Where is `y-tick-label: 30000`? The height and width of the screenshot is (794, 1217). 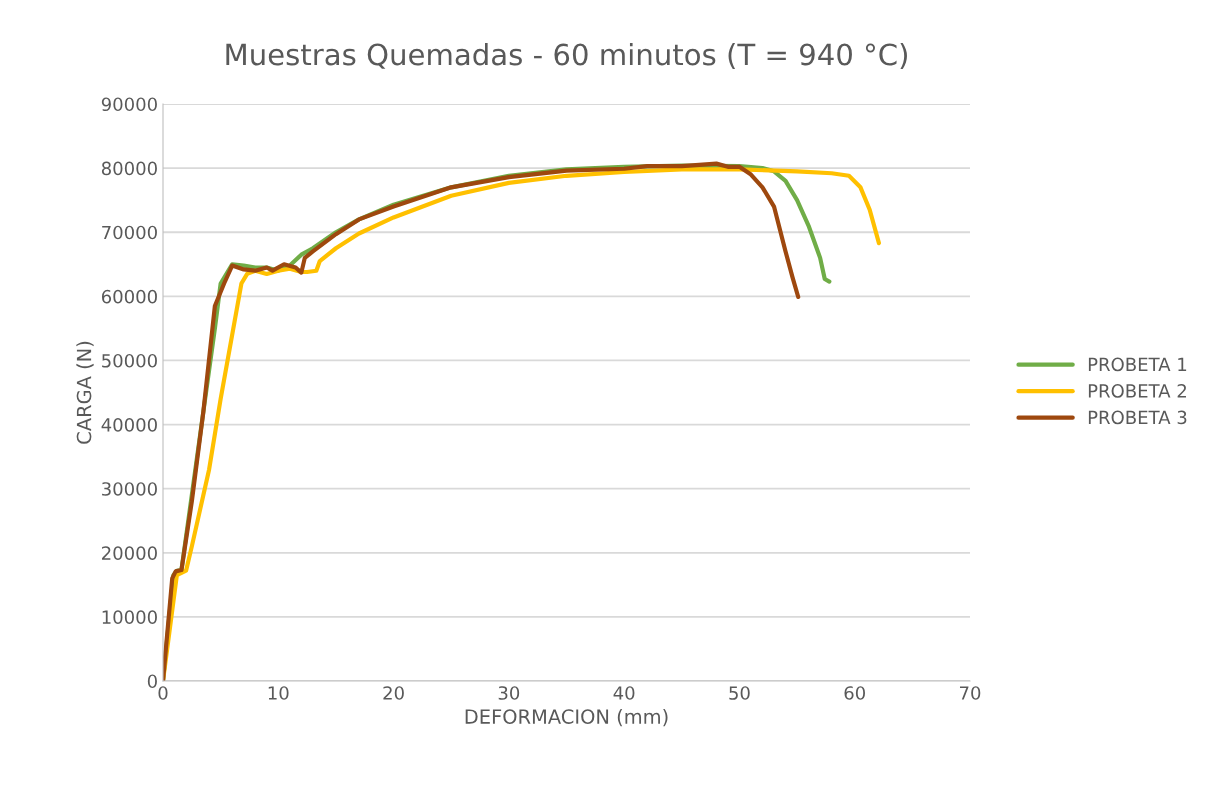 y-tick-label: 30000 is located at coordinates (129, 489).